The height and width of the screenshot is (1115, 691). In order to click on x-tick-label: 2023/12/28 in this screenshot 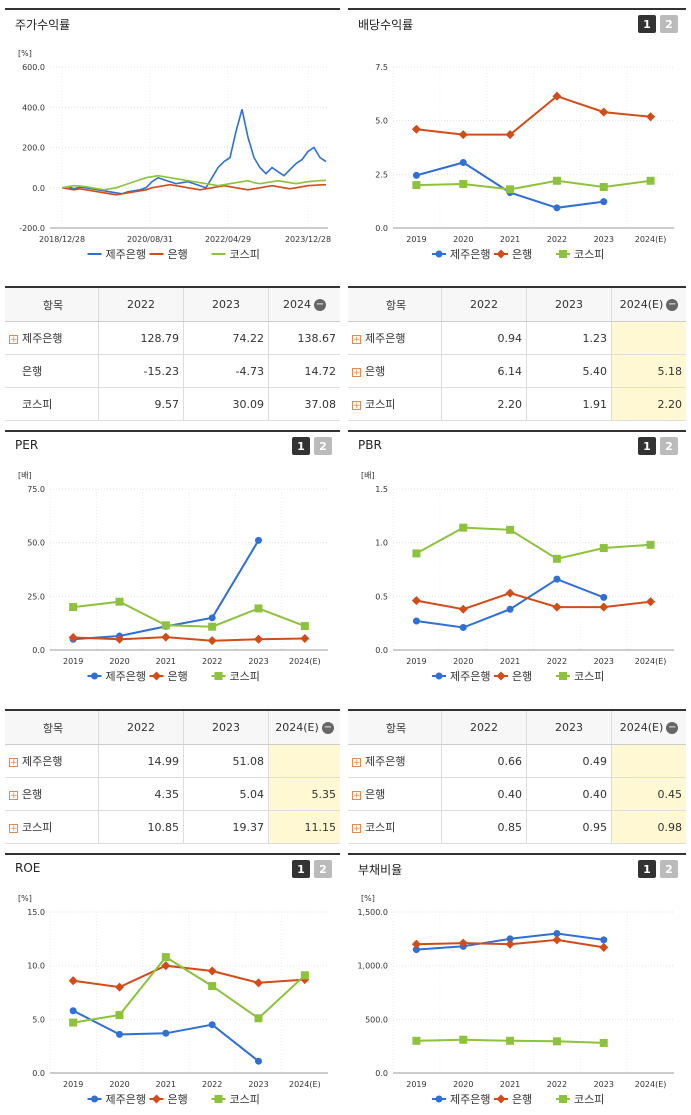, I will do `click(308, 239)`.